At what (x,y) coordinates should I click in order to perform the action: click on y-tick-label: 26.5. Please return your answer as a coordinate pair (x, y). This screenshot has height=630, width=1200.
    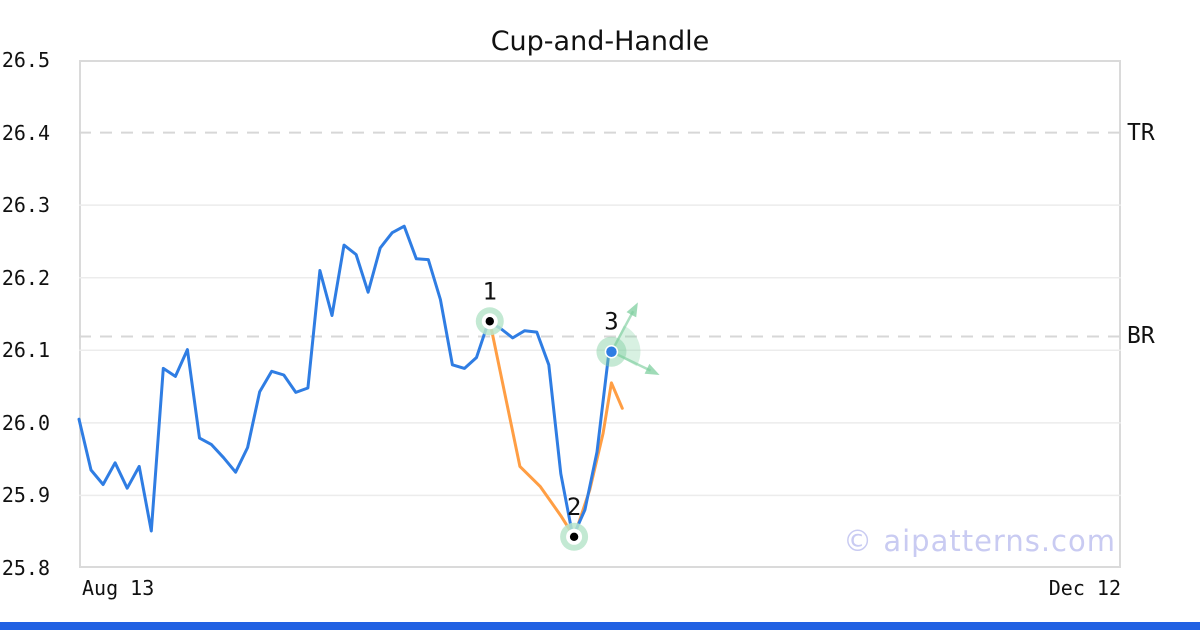
    Looking at the image, I should click on (25, 60).